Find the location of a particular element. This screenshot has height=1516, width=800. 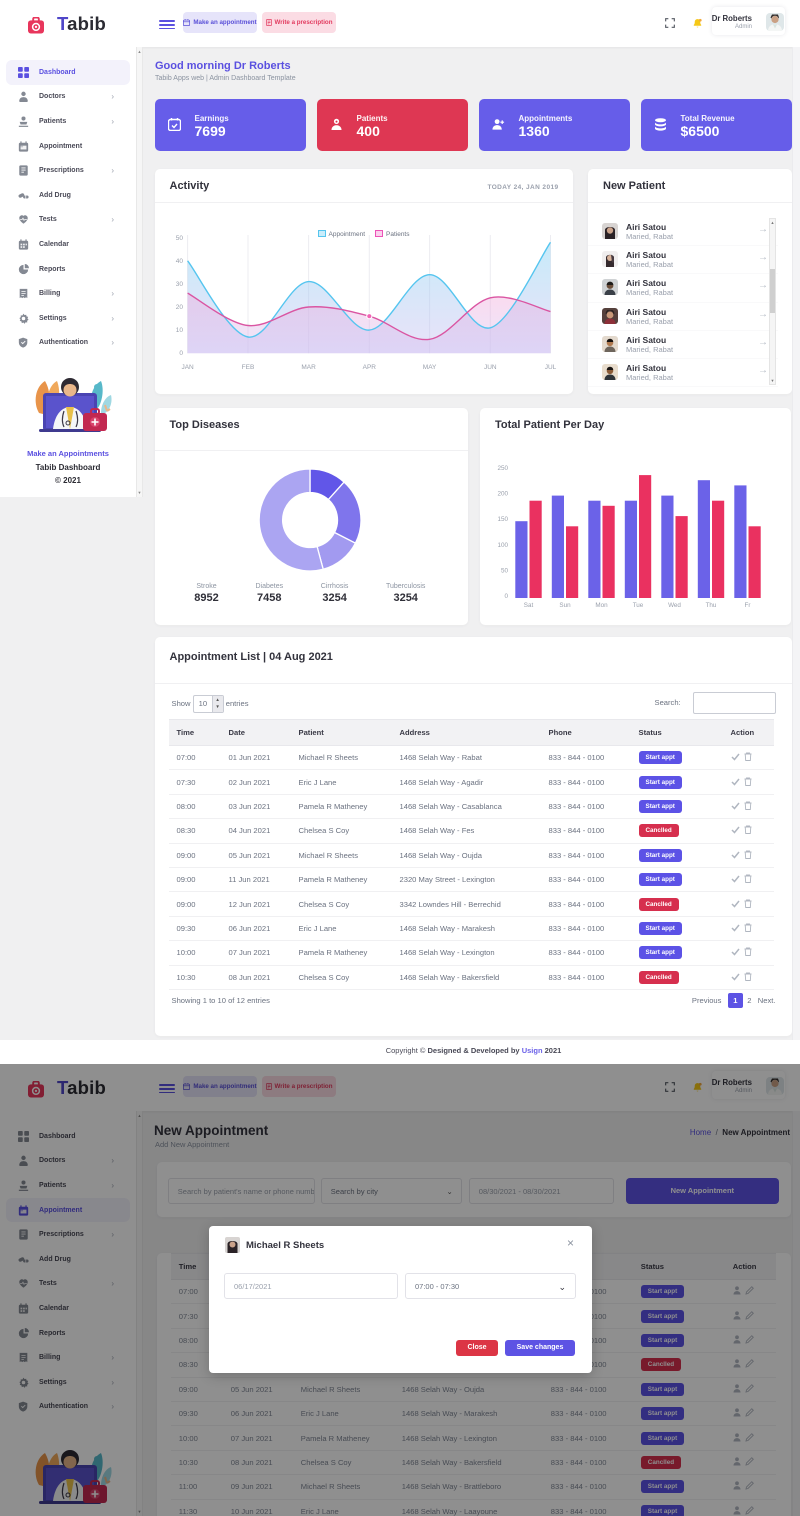

svg-text: 30 is located at coordinates (179, 284).